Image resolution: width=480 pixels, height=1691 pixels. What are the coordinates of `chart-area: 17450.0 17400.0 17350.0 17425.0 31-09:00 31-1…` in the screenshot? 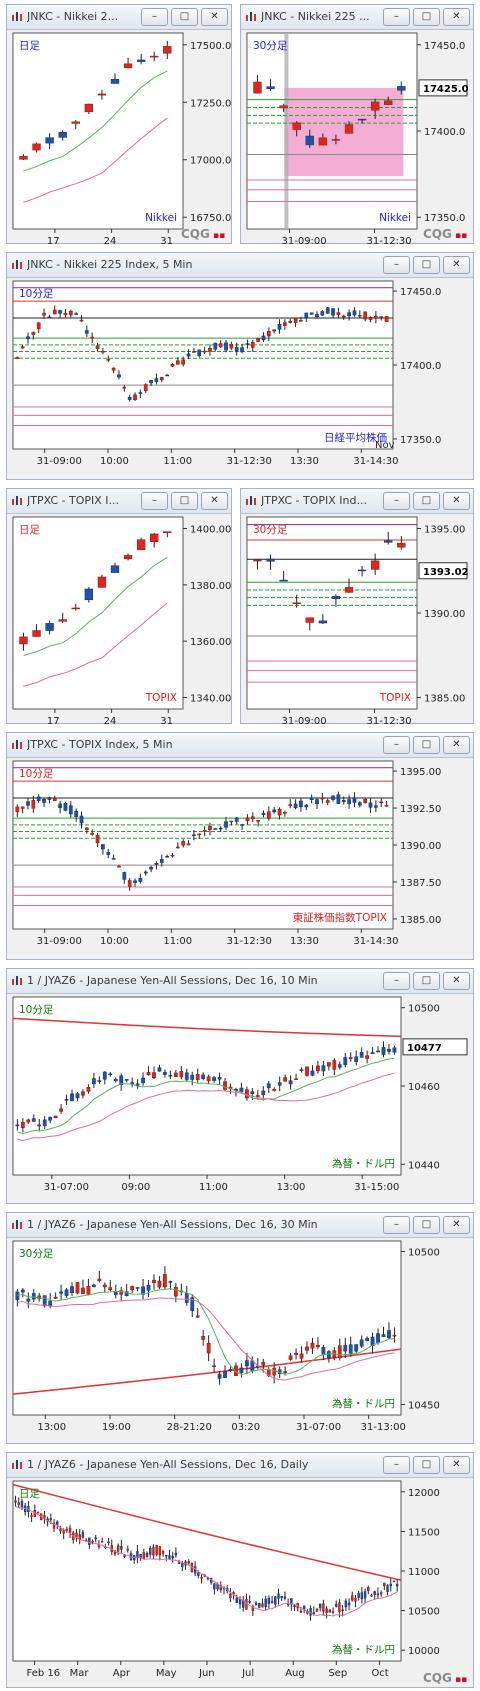 It's located at (357, 137).